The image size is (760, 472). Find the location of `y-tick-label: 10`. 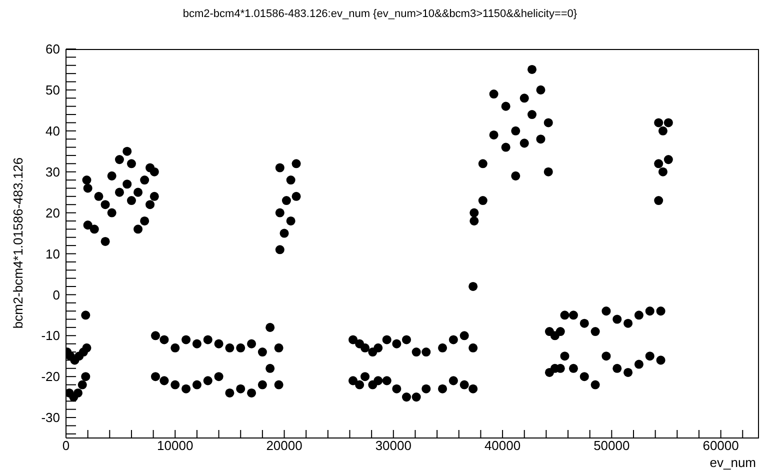

y-tick-label: 10 is located at coordinates (53, 254).